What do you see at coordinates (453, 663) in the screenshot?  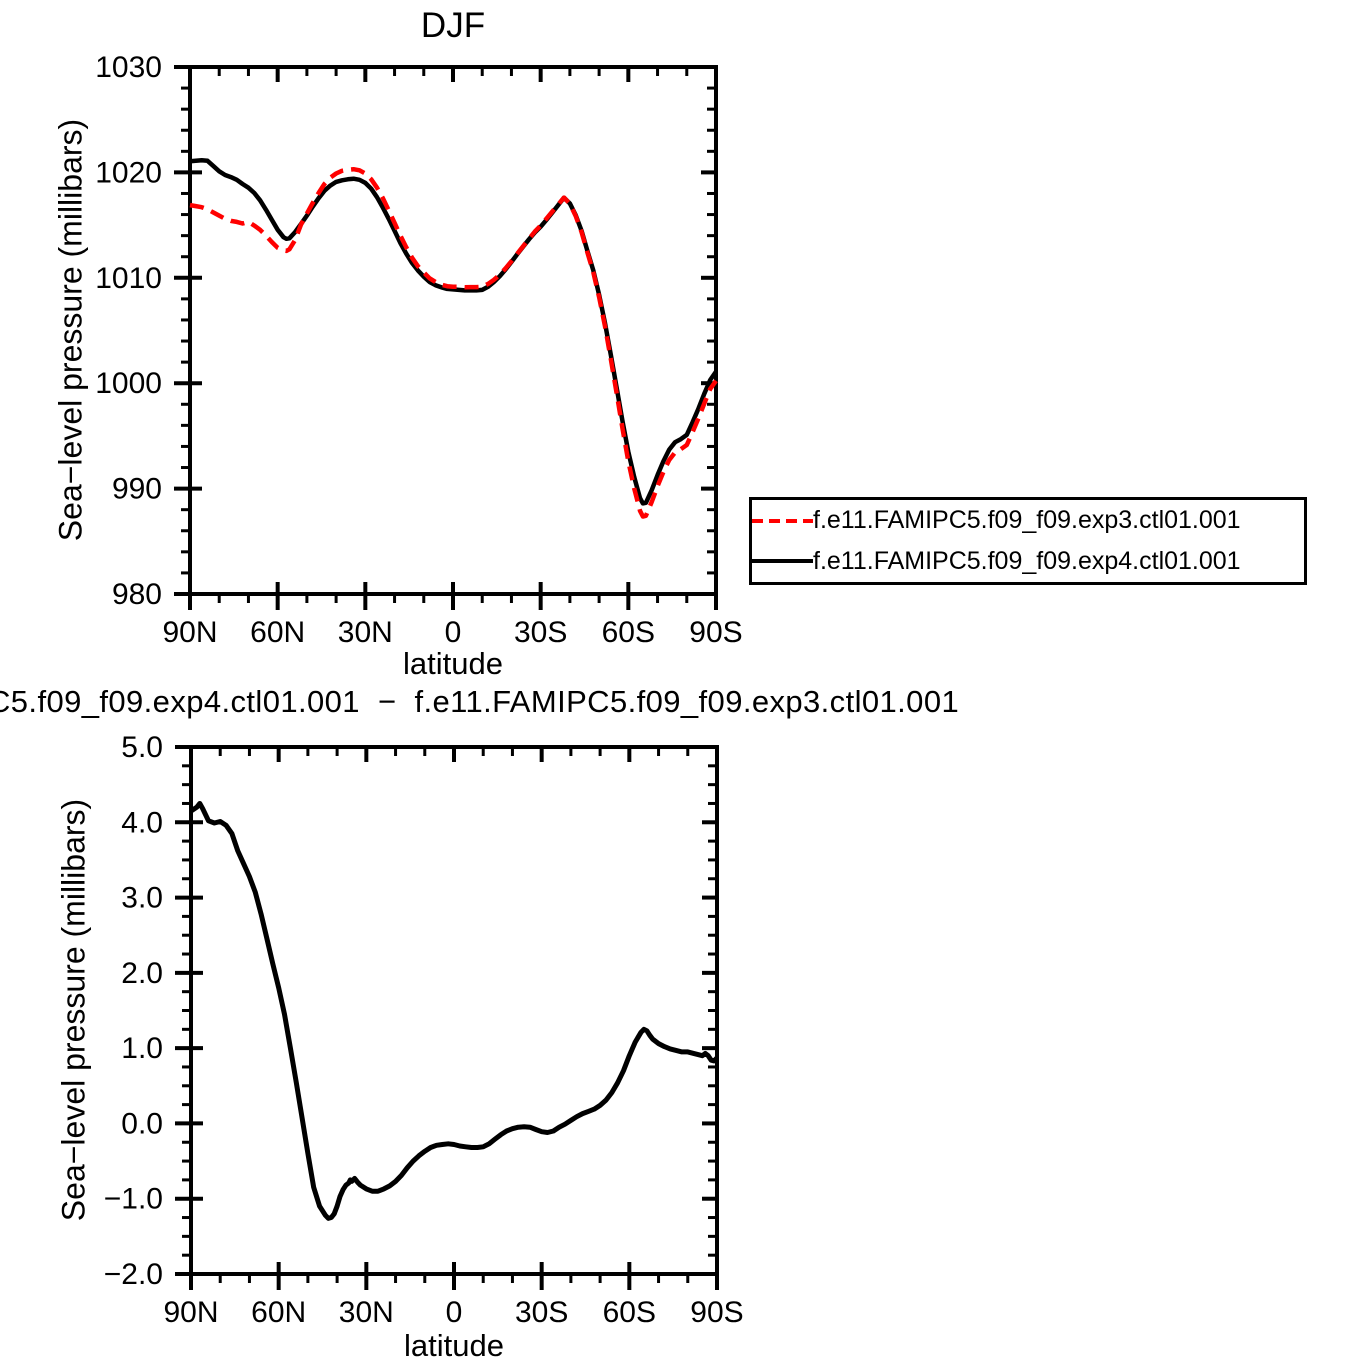 I see `top-chart-x-axis-label: latitude` at bounding box center [453, 663].